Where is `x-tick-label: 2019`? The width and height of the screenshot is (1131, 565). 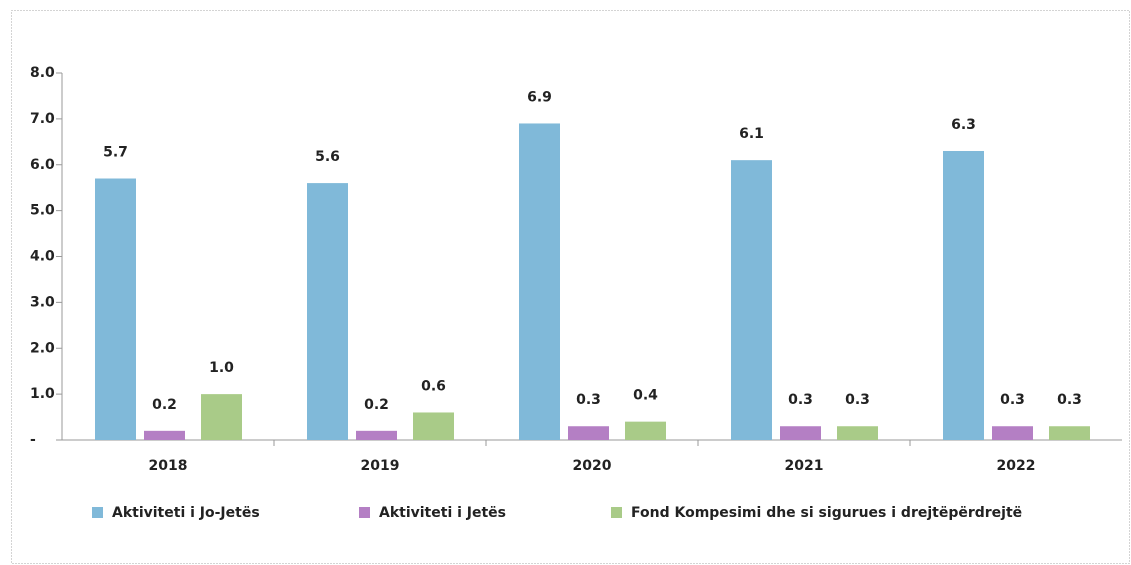
x-tick-label: 2019 is located at coordinates (380, 466).